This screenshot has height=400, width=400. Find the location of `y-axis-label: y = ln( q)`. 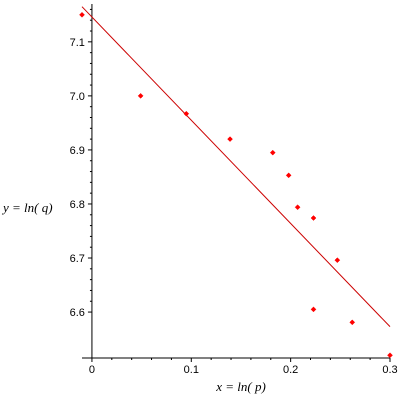

y-axis-label: y = ln( q) is located at coordinates (27, 207).